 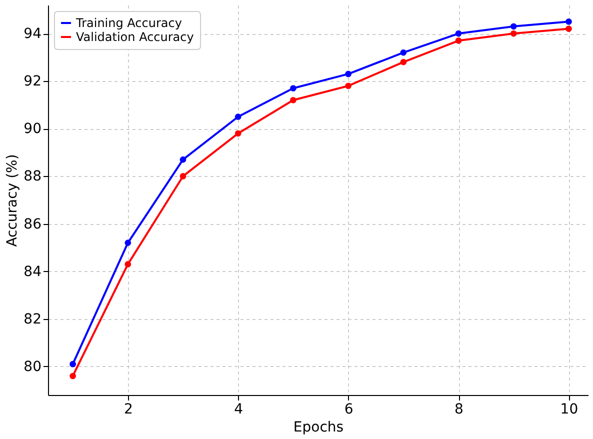 I want to click on x-tick-label: 8, so click(x=459, y=410).